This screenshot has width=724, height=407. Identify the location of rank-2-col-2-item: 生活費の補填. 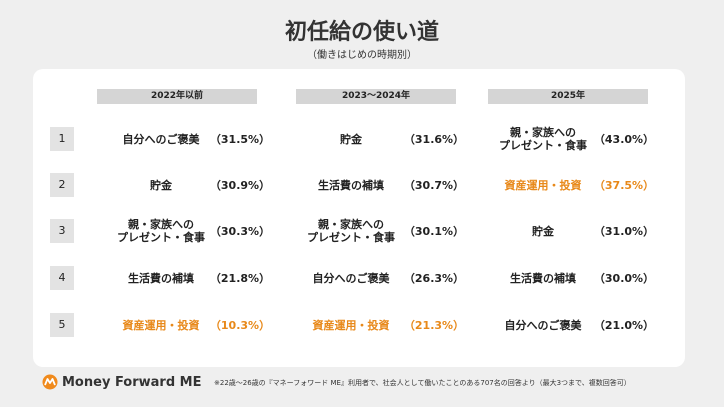
(351, 185).